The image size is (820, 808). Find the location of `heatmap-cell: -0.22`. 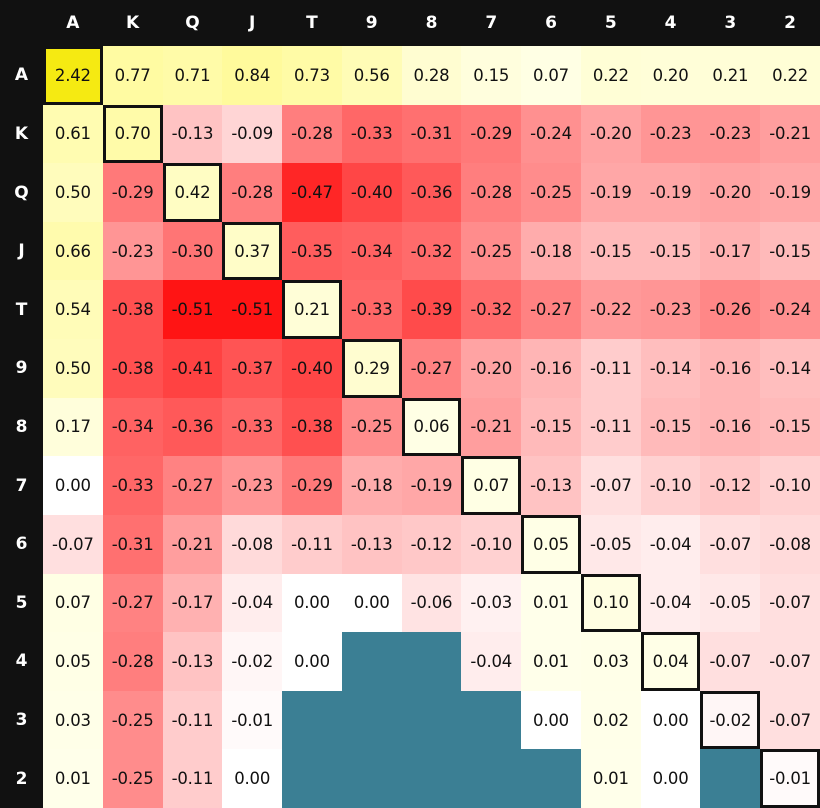

heatmap-cell: -0.22 is located at coordinates (610, 310).